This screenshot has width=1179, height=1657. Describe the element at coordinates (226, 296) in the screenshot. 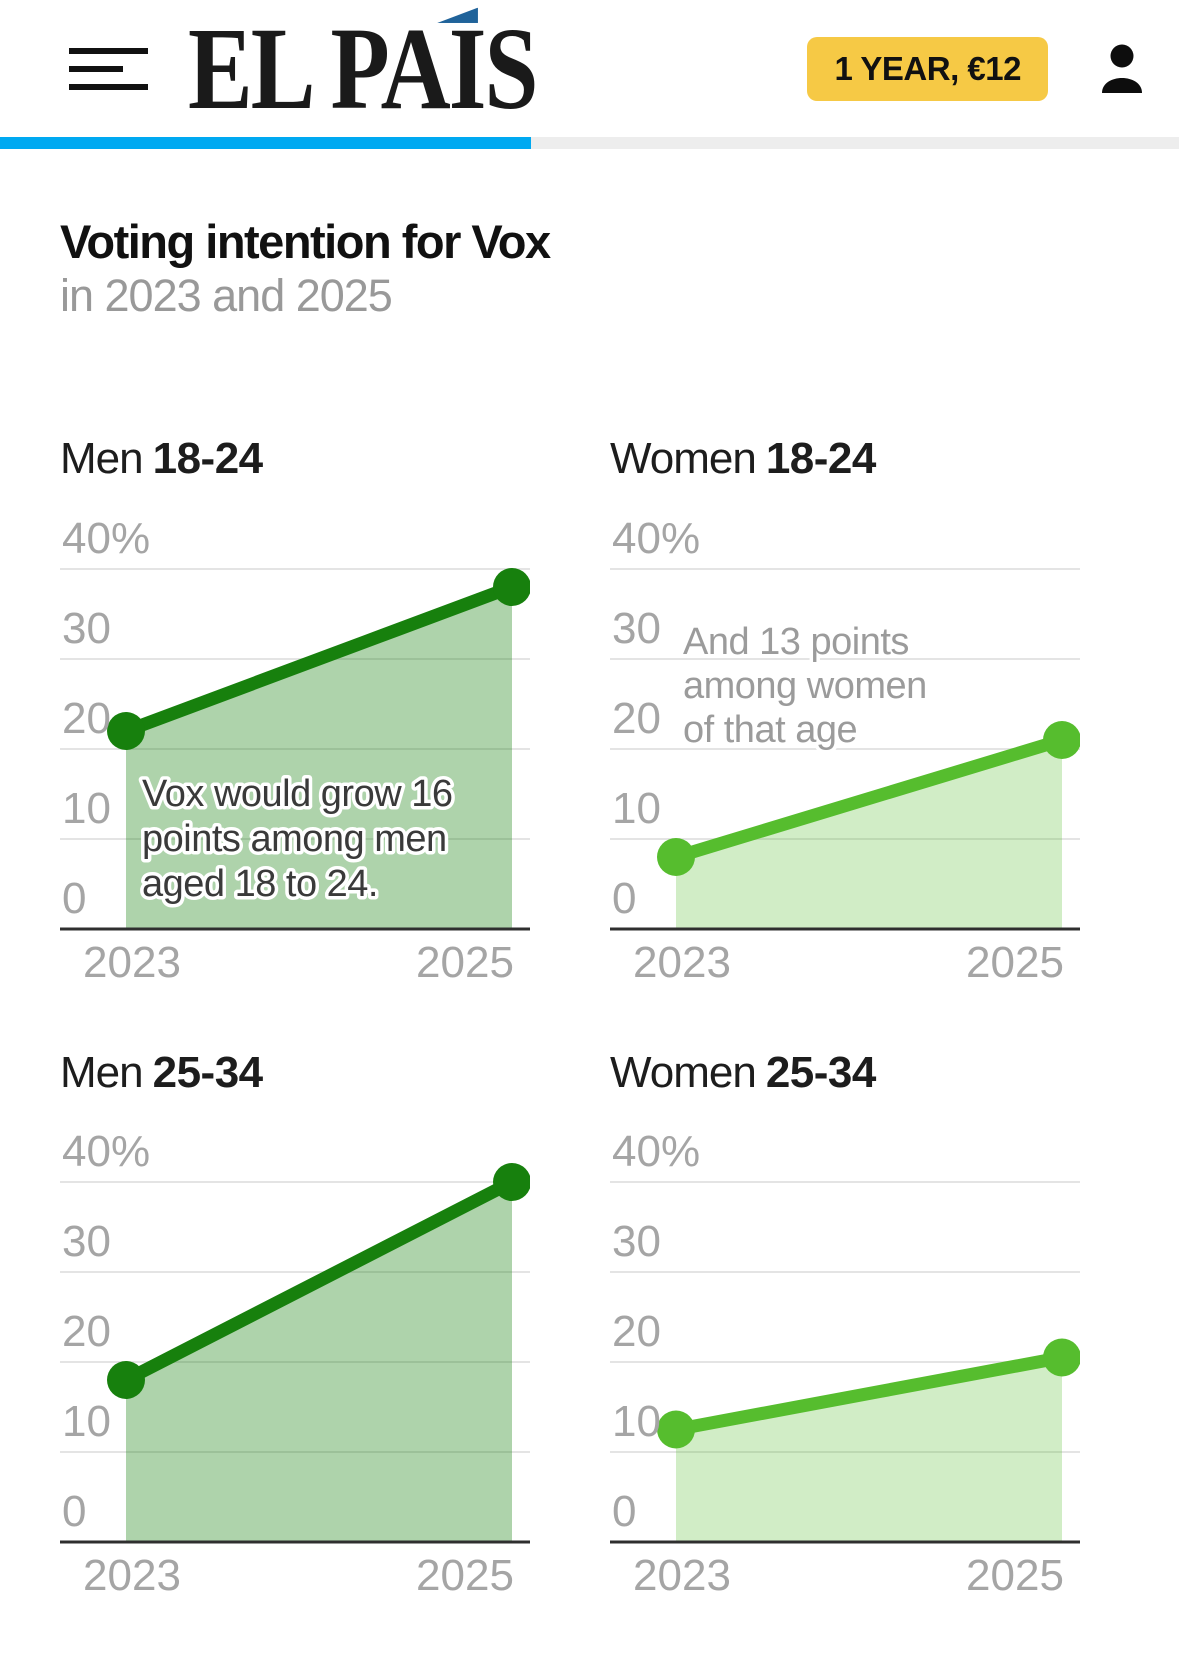

I see `chart-subtitle: in 2023 and 2025` at that location.